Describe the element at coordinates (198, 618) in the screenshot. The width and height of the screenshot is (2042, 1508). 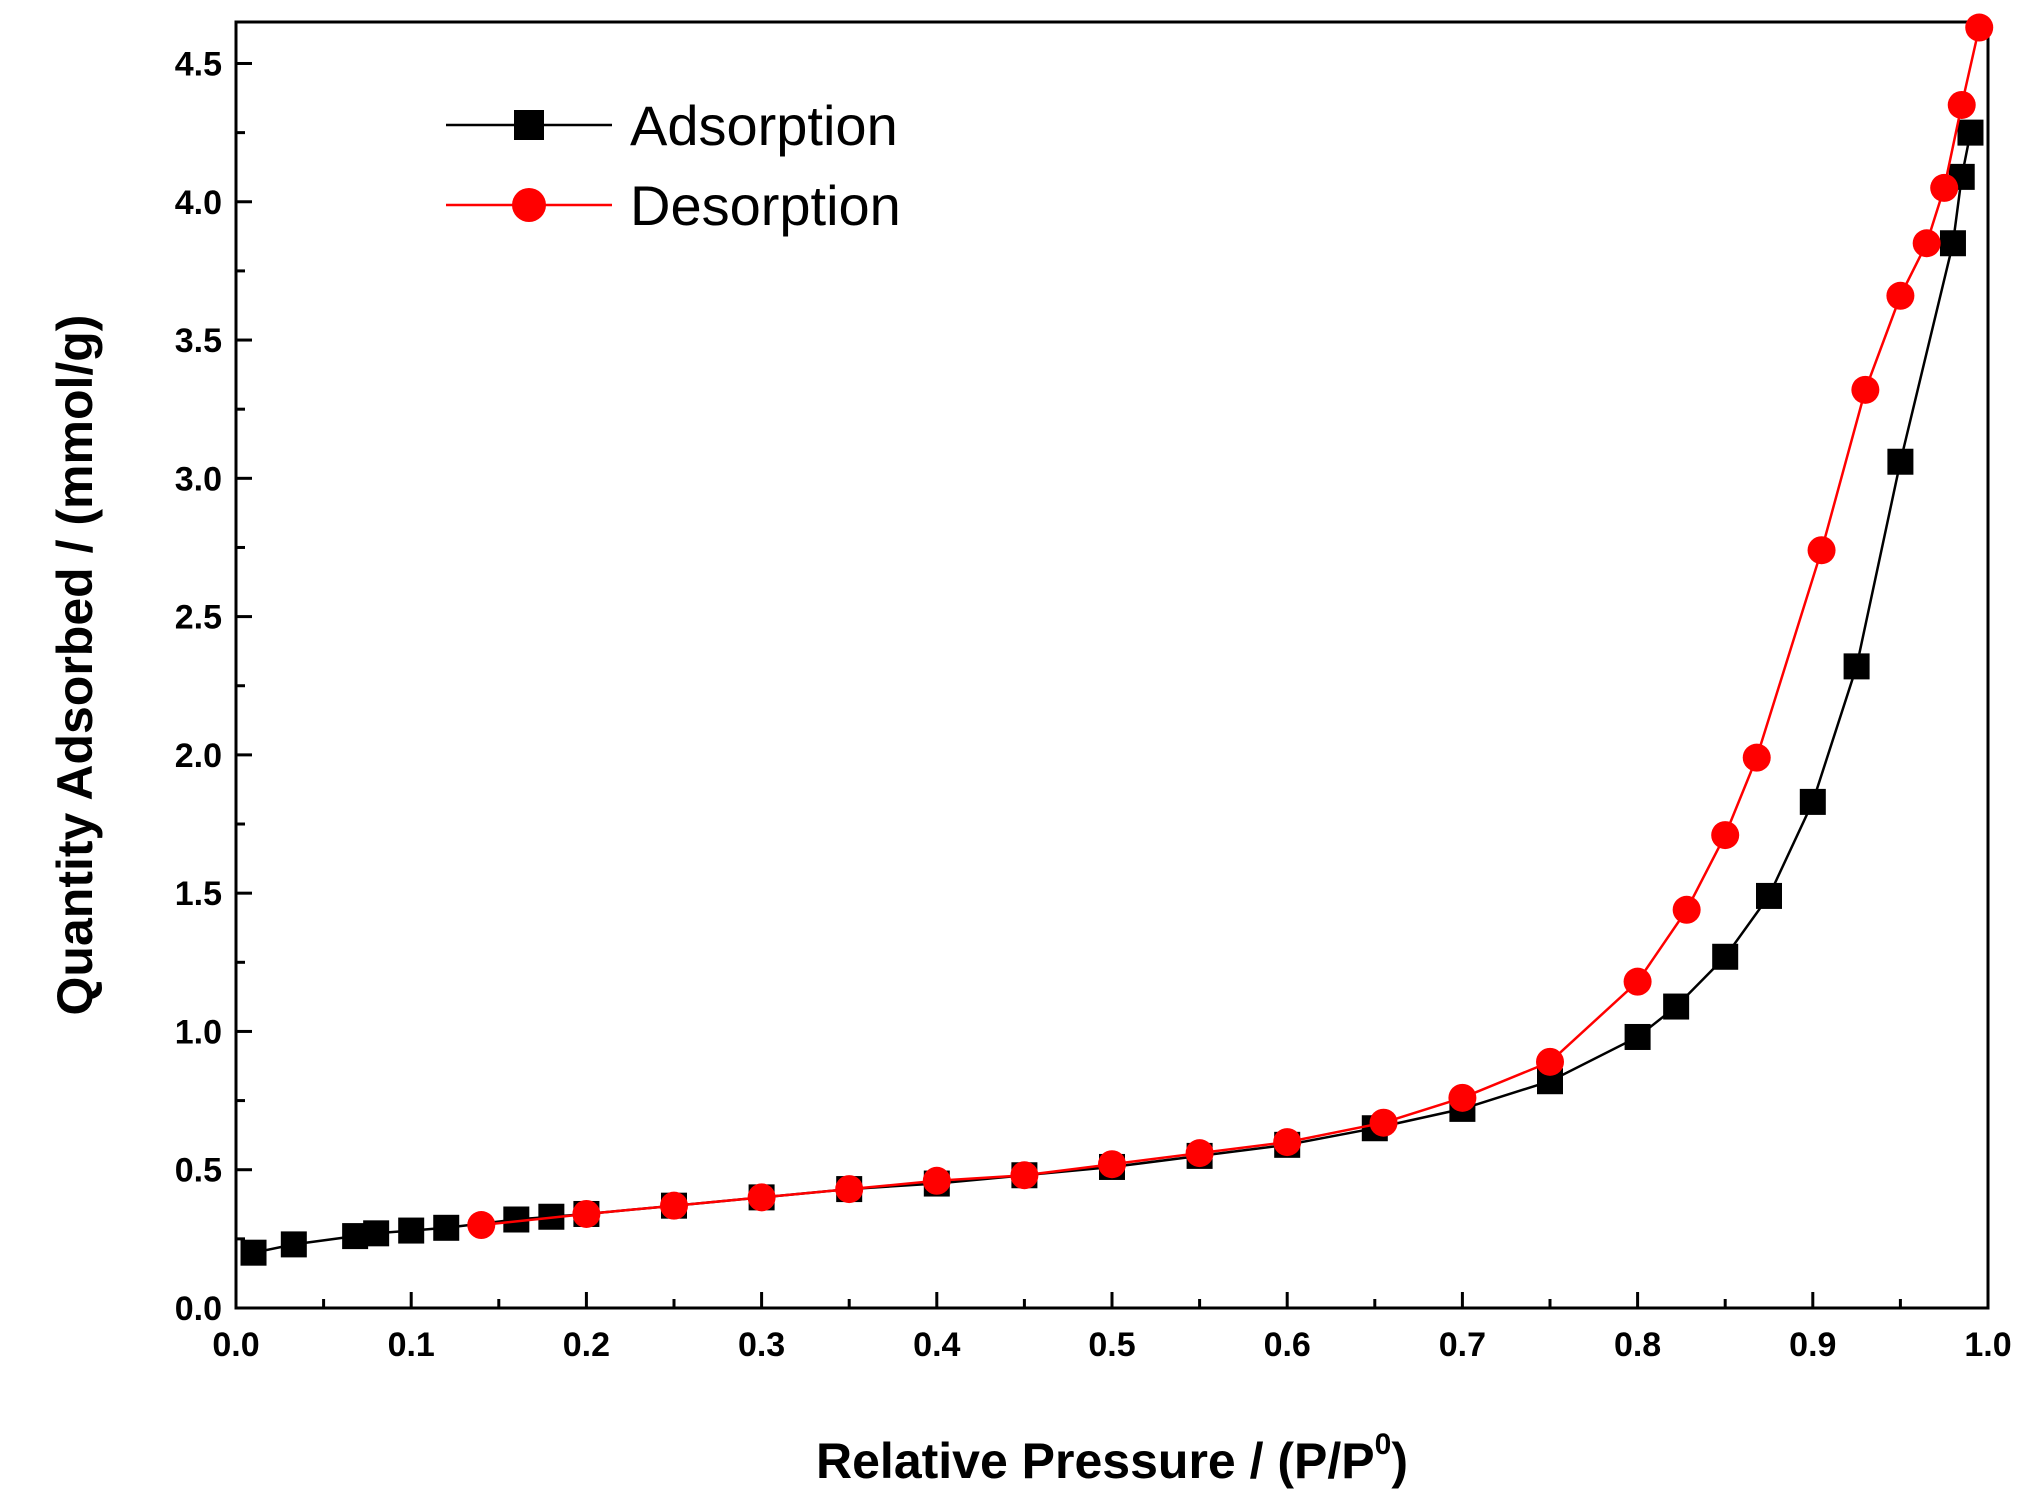
I see `y-tick-label: 2.5` at that location.